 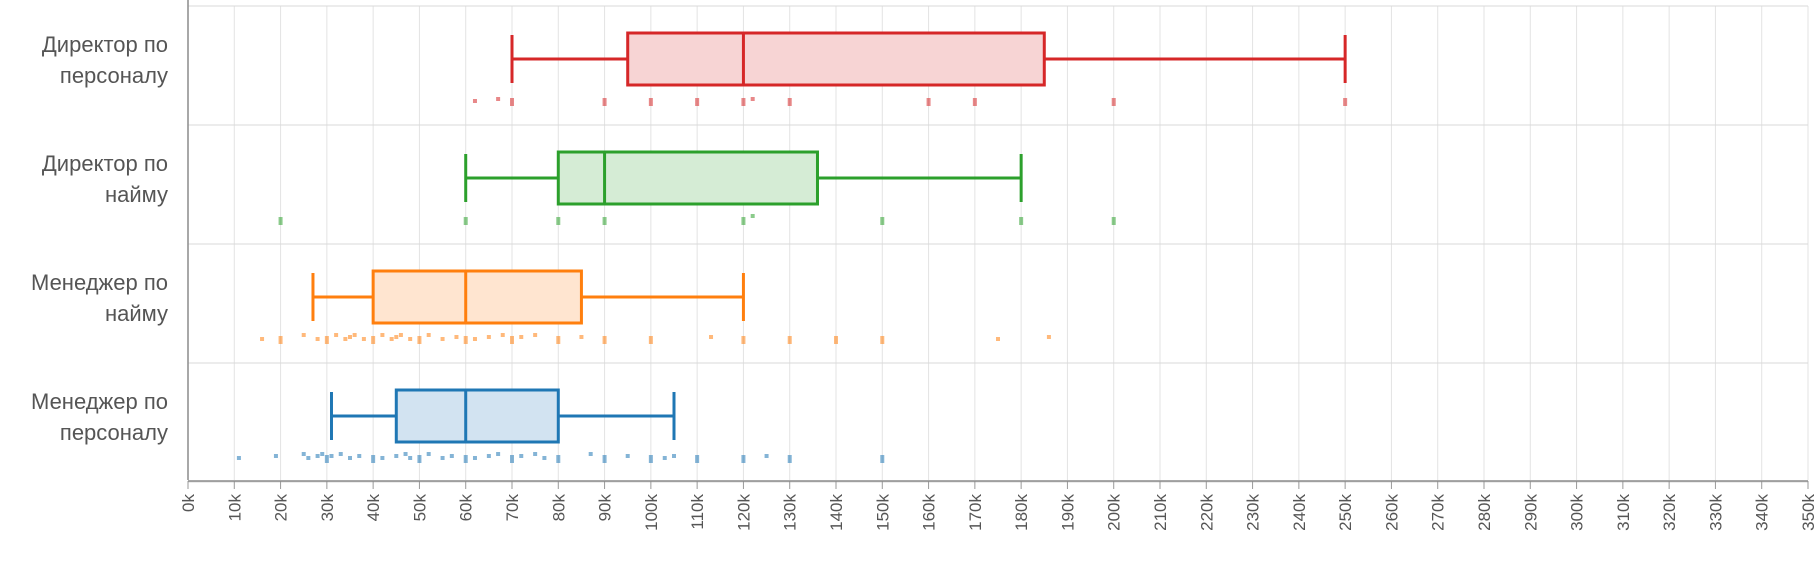 I want to click on category-label-line: найму, so click(x=136, y=313).